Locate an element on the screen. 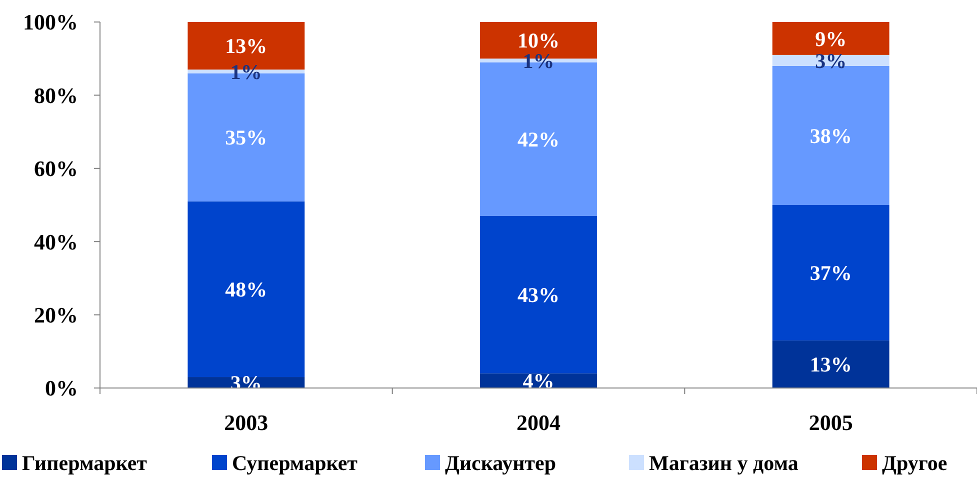 The height and width of the screenshot is (484, 977). data-label: 1% is located at coordinates (246, 72).